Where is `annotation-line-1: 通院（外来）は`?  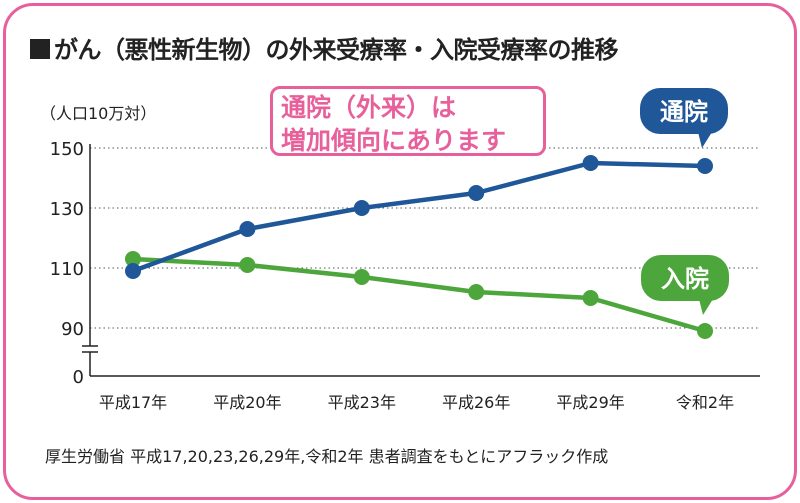 annotation-line-1: 通院（外来）は is located at coordinates (369, 107).